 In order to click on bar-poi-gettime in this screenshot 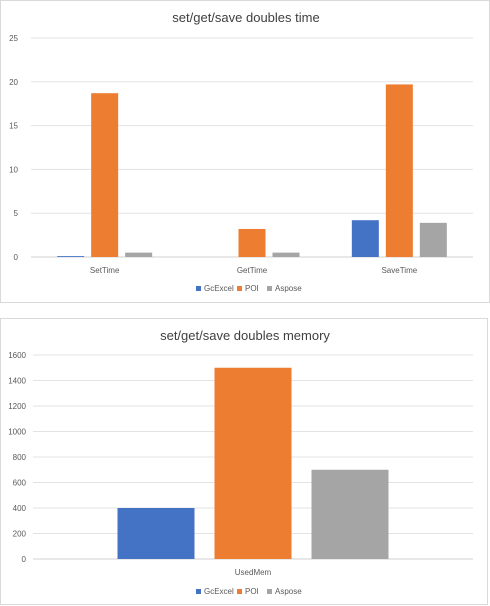, I will do `click(252, 242)`.